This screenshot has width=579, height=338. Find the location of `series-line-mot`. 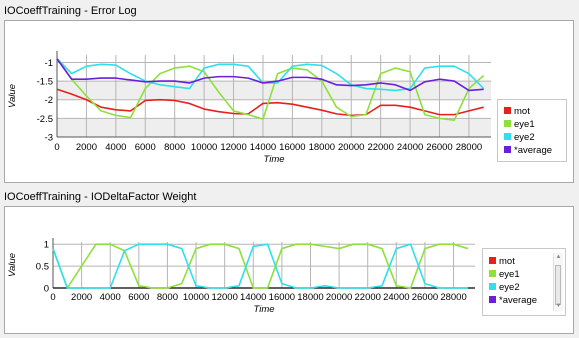

series-line-mot is located at coordinates (270, 102).